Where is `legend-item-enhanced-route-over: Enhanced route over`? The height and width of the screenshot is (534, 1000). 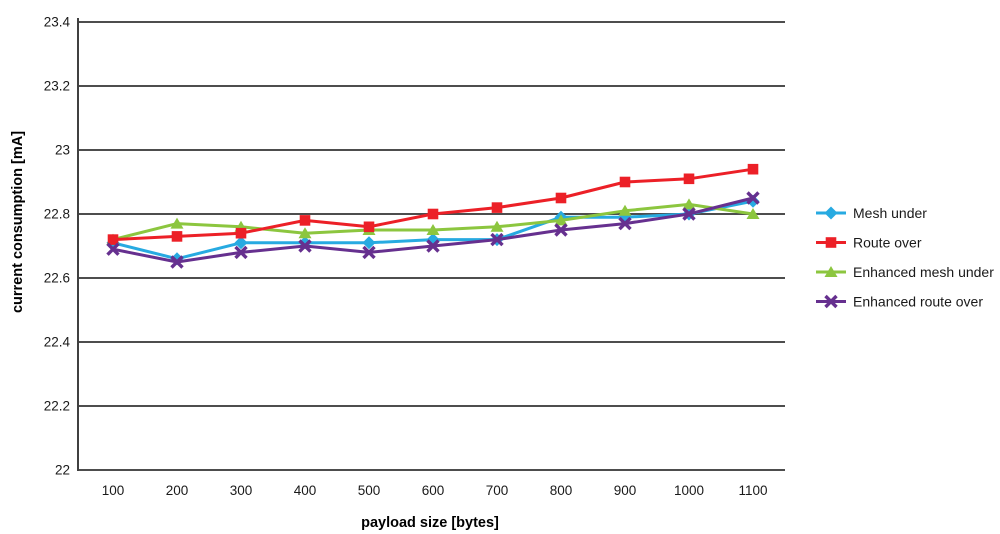 legend-item-enhanced-route-over: Enhanced route over is located at coordinates (899, 302).